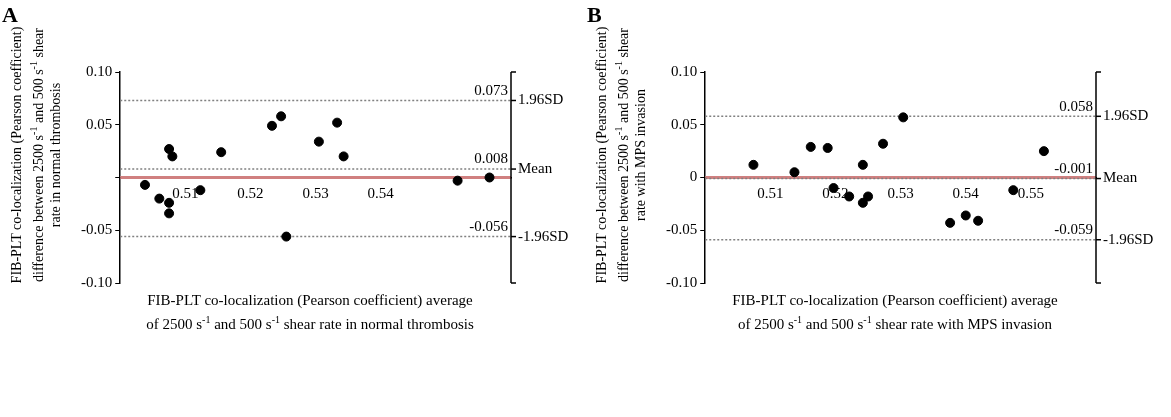 Image resolution: width=1171 pixels, height=417 pixels. I want to click on x-tick-label: 0.55, so click(1030, 193).